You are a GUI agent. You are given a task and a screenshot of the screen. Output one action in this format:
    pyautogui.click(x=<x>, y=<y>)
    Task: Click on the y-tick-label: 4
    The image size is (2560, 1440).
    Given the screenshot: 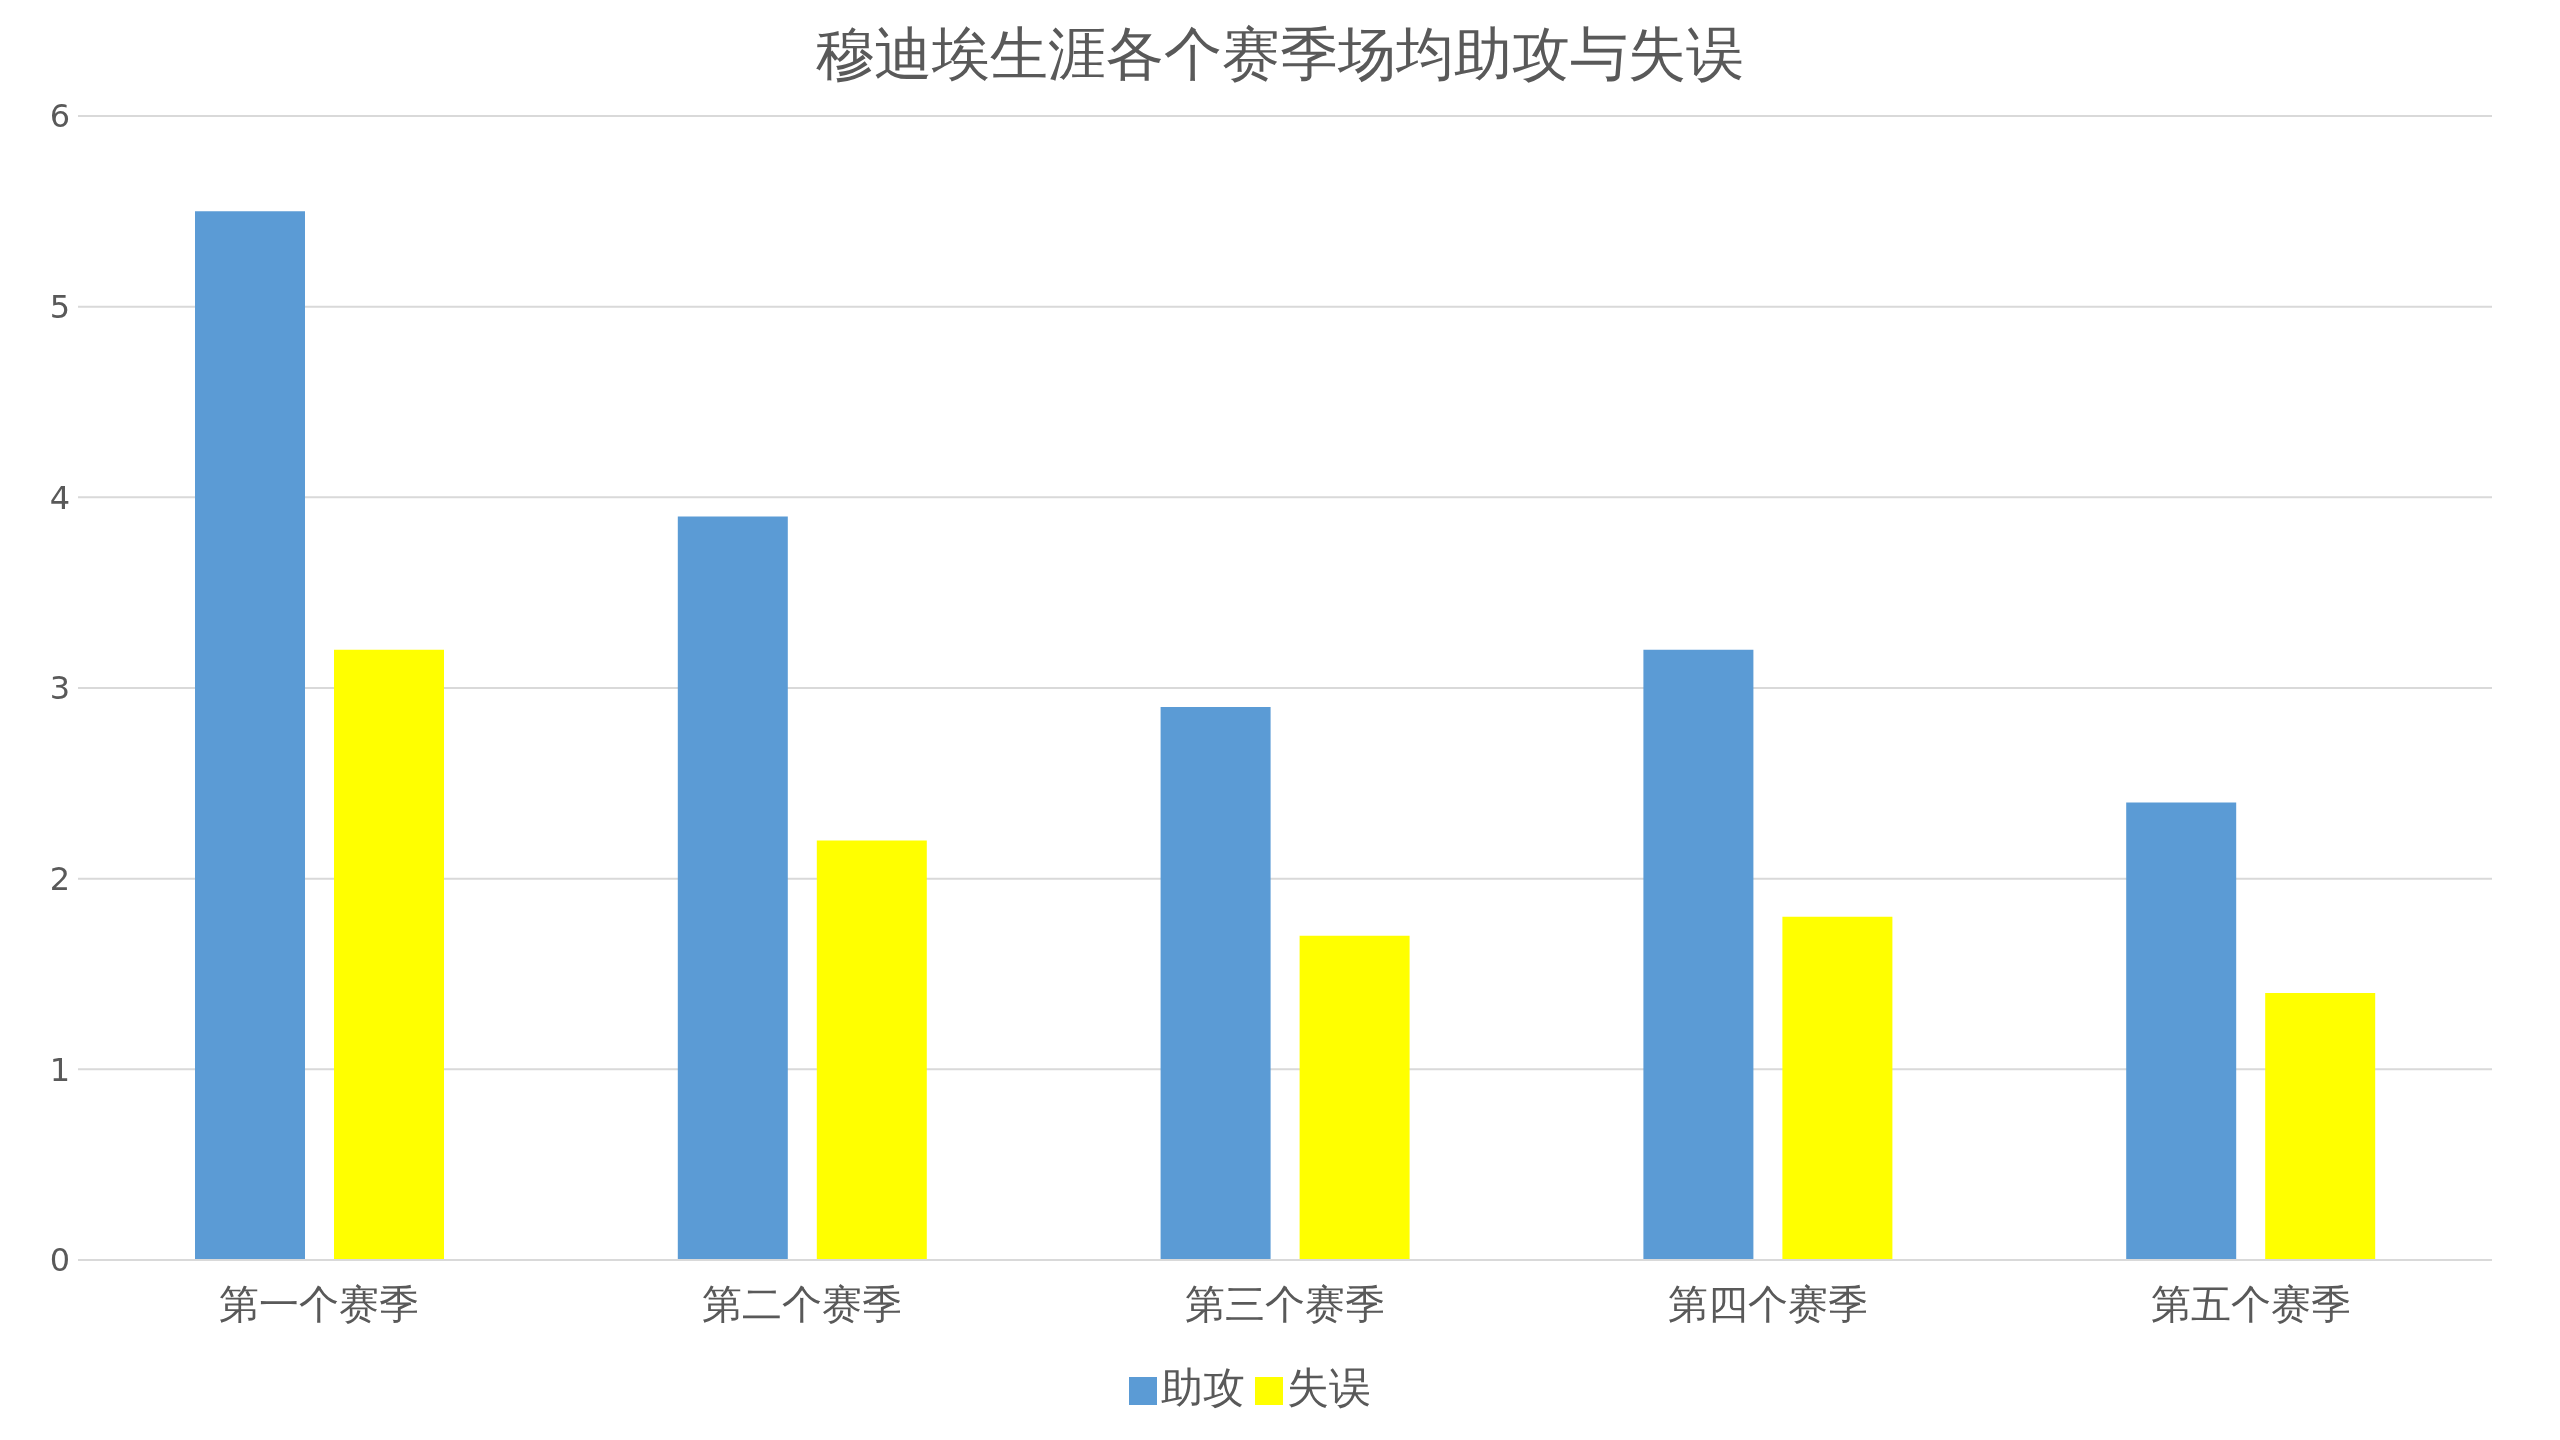 What is the action you would take?
    pyautogui.click(x=59, y=497)
    